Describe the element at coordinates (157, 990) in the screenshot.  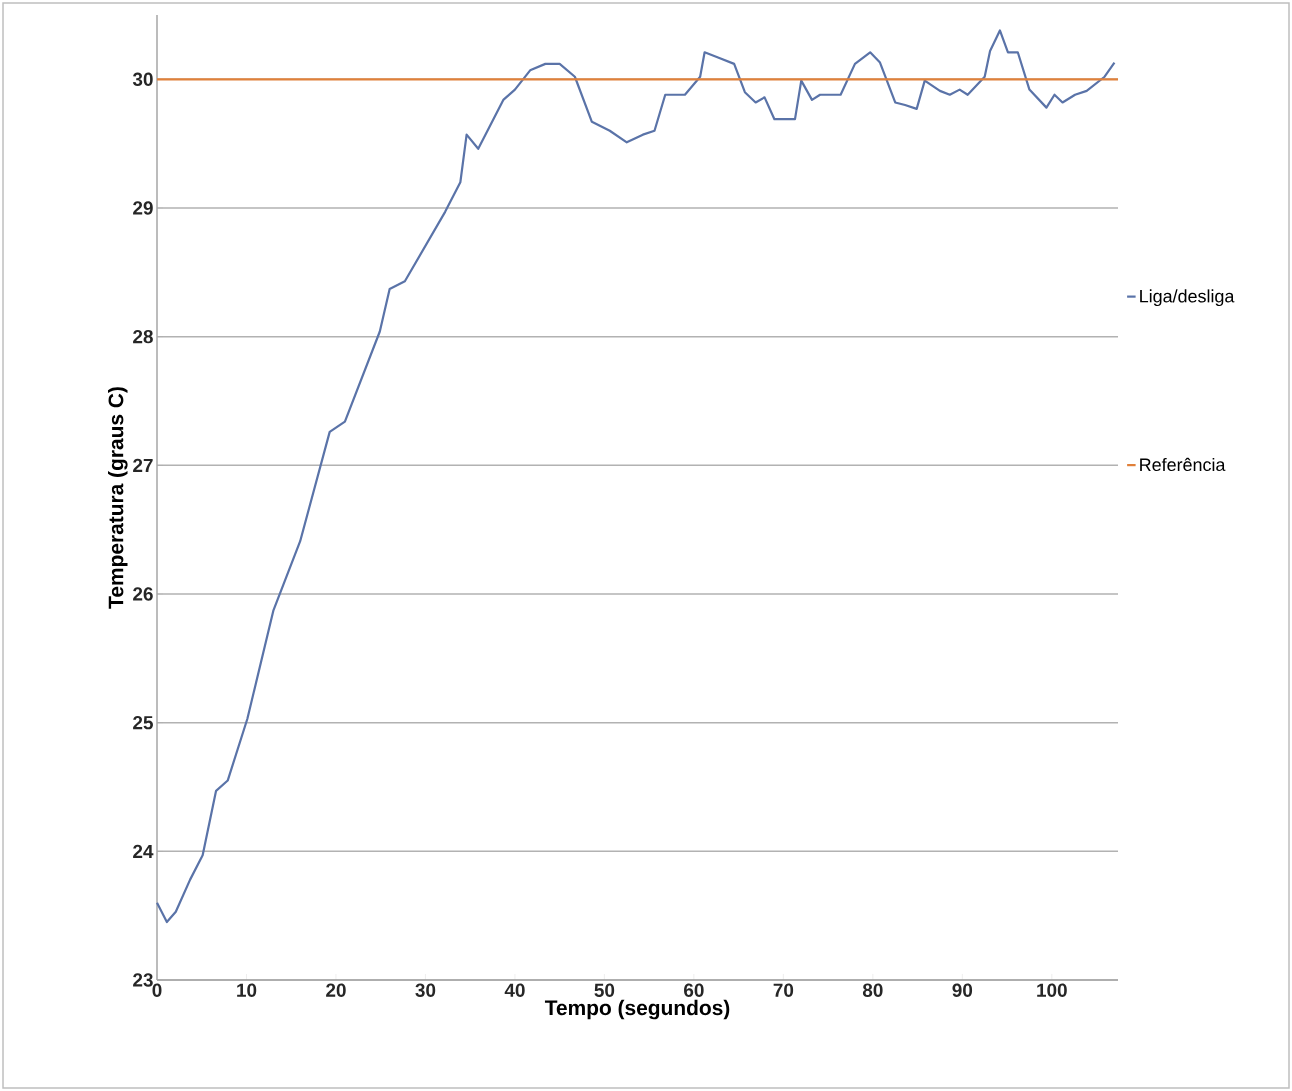
I see `x-tick-label: 0` at that location.